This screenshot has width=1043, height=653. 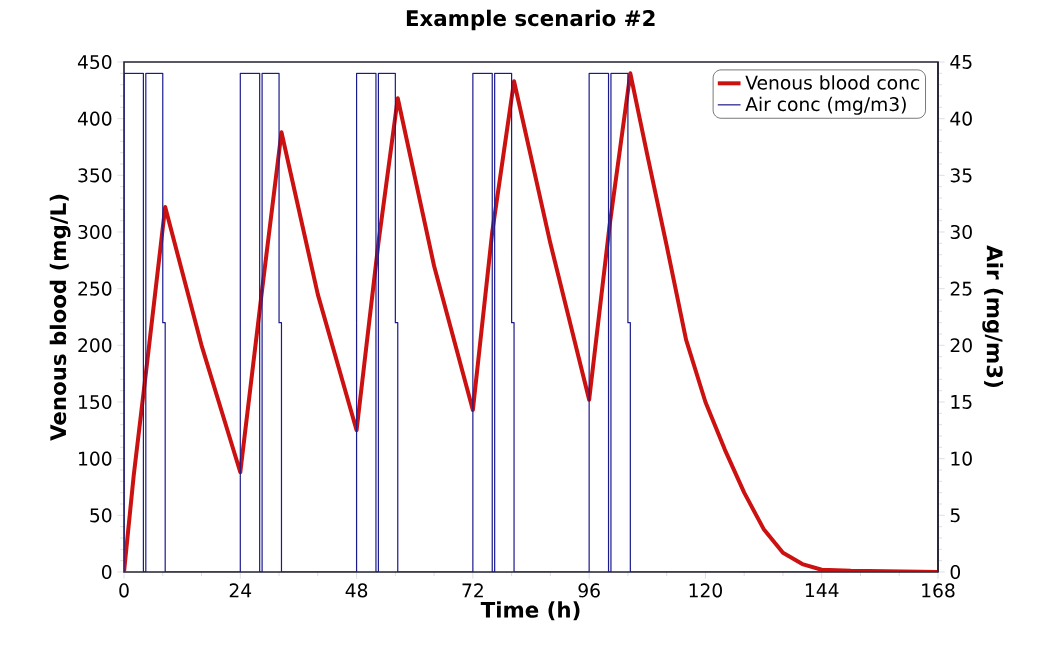 What do you see at coordinates (356, 590) in the screenshot?
I see `x-tick-label: 48` at bounding box center [356, 590].